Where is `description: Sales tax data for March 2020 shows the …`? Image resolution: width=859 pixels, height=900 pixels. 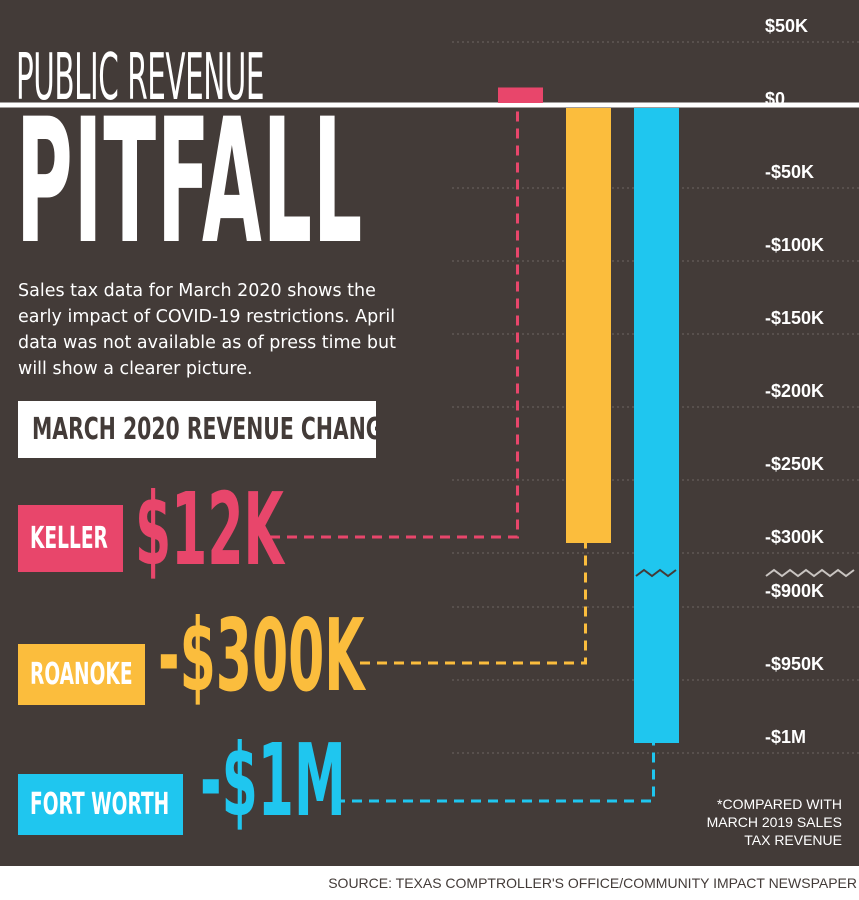 description: Sales tax data for March 2020 shows the … is located at coordinates (207, 330).